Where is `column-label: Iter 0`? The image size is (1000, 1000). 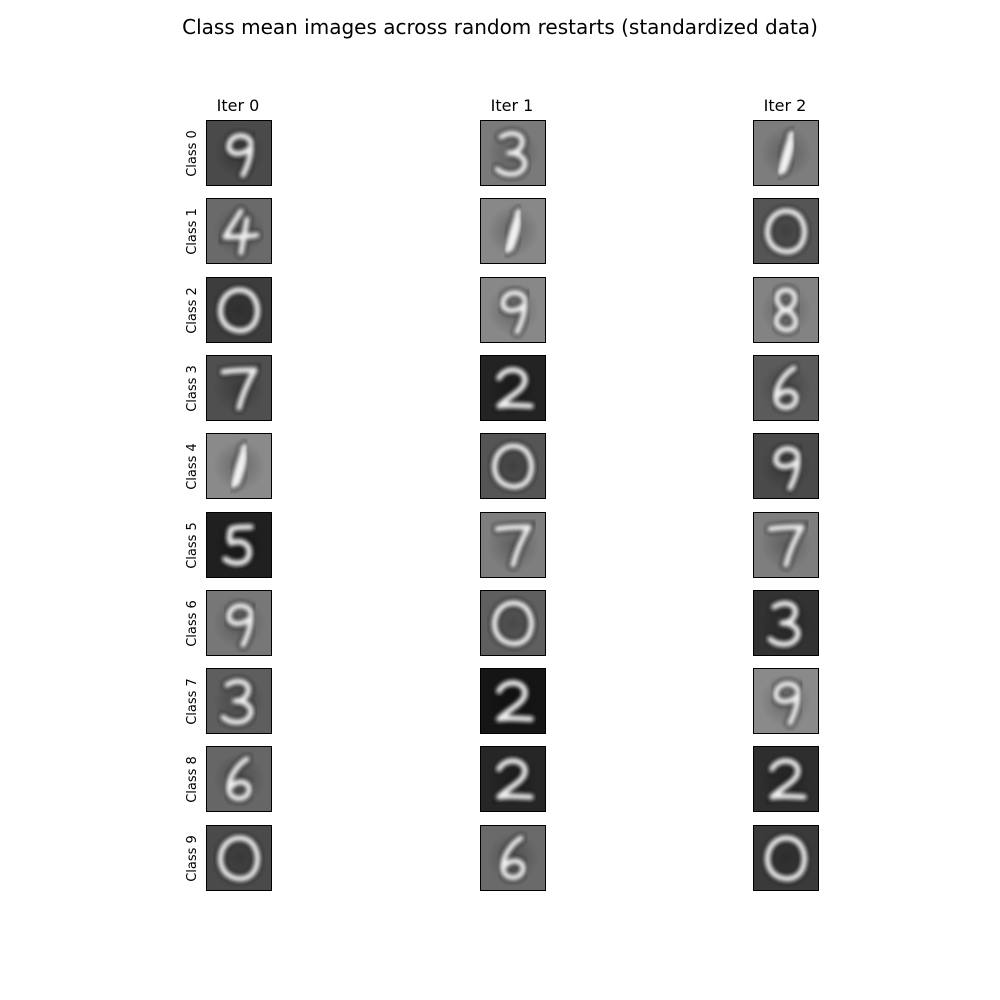
column-label: Iter 0 is located at coordinates (238, 105).